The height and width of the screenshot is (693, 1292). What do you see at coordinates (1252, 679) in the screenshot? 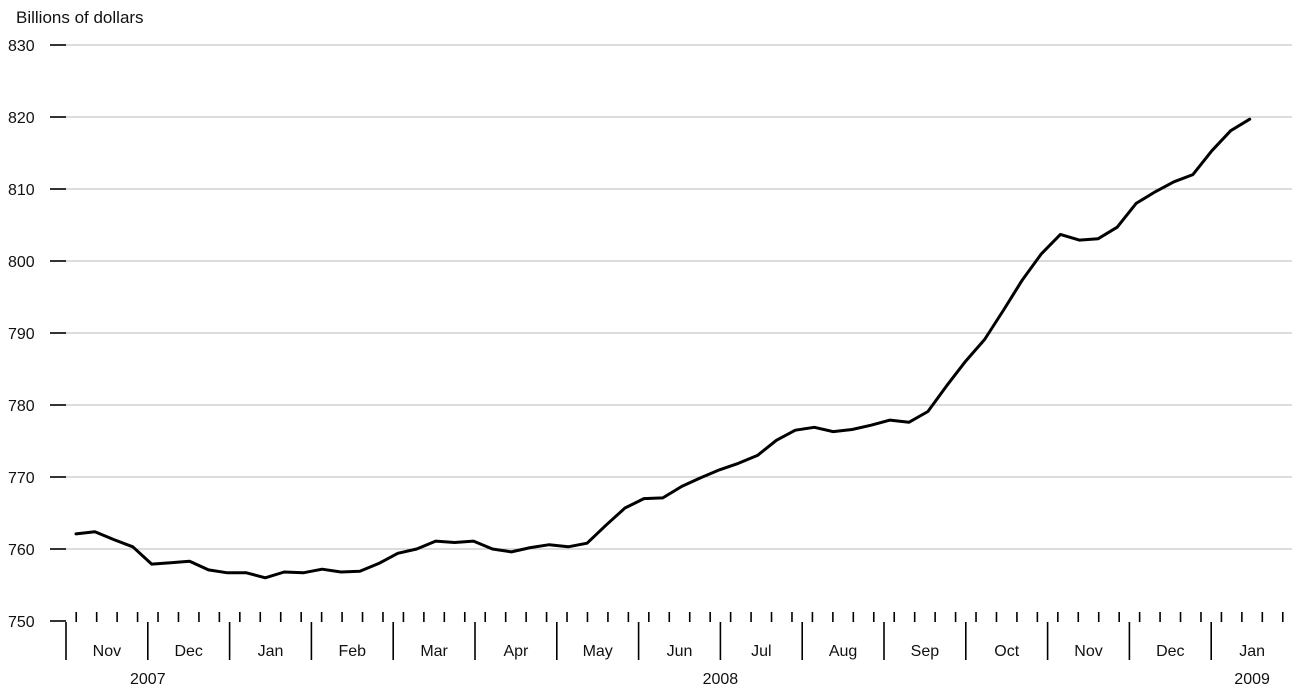
I see `x-year-label: 2009` at bounding box center [1252, 679].